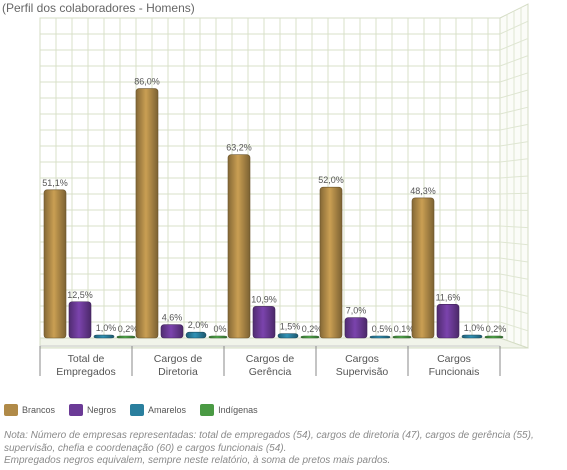 The image size is (567, 470). I want to click on bar-negros: 11,6%, so click(448, 315).